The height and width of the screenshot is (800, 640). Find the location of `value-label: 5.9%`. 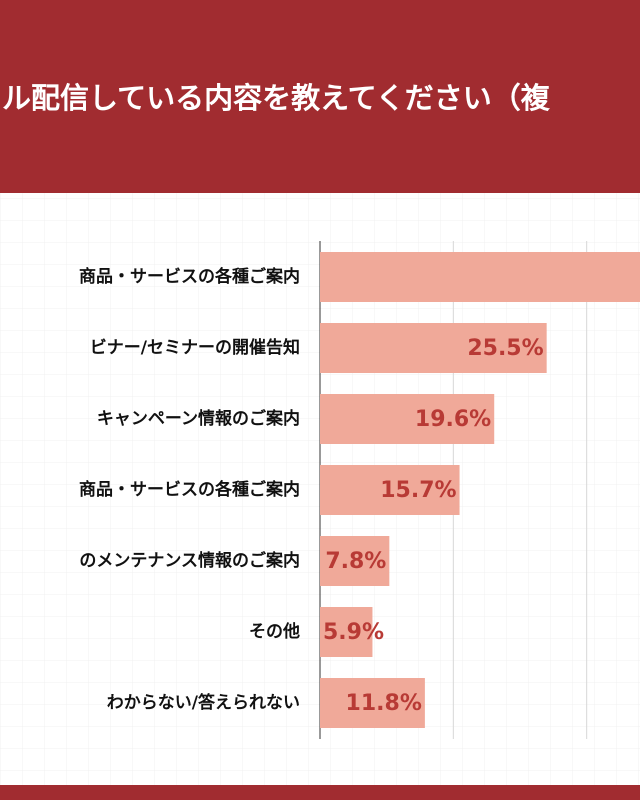

value-label: 5.9% is located at coordinates (353, 632).